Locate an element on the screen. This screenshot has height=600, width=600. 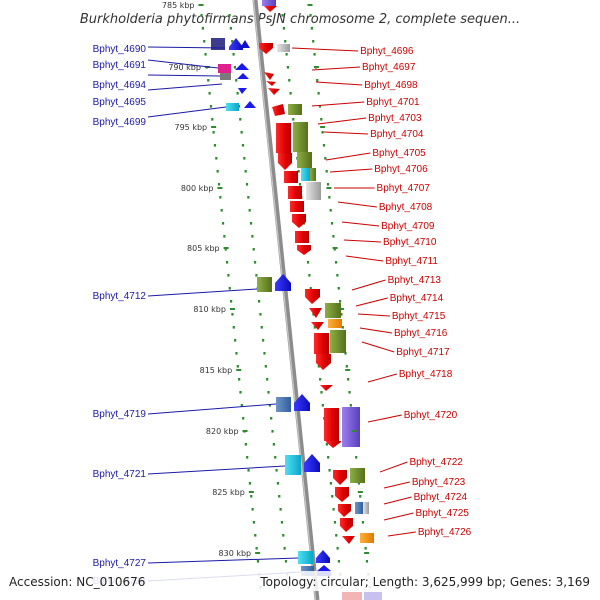
gene-label-right: Bphyt_4711 is located at coordinates (411, 261).